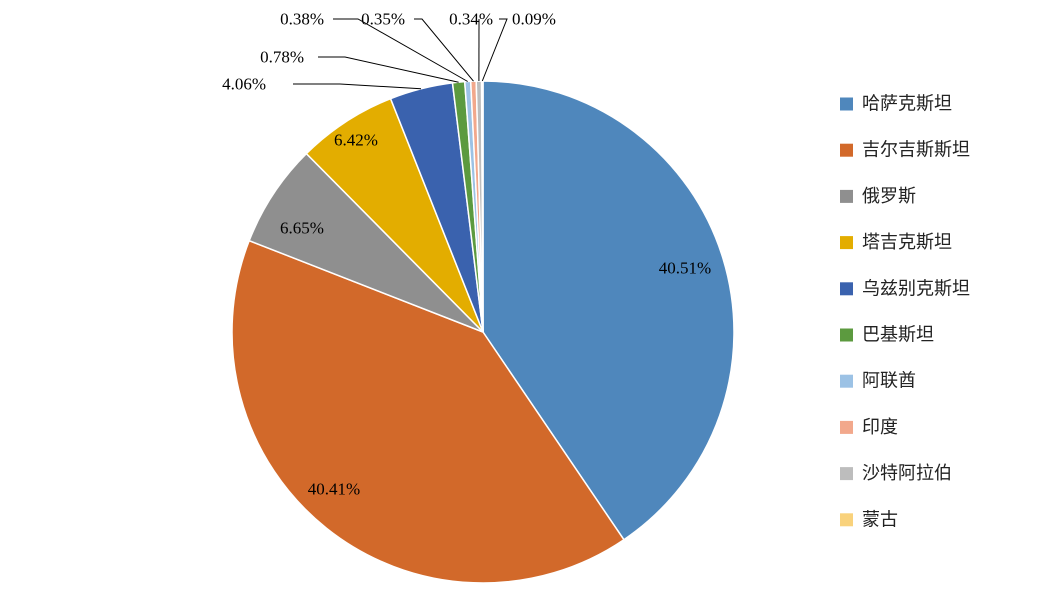 This screenshot has height=598, width=1063. Describe the element at coordinates (482, 206) in the screenshot. I see `slice-10-wedge` at that location.